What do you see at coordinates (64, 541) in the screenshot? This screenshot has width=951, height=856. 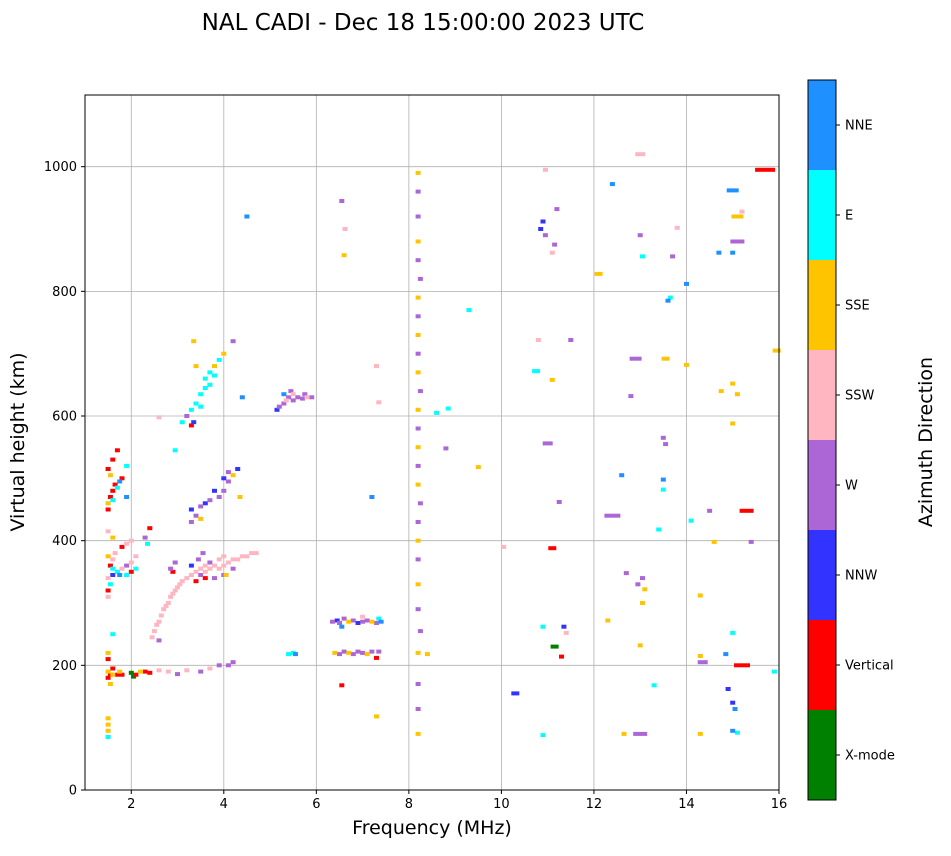 I see `y-tick-label: 400` at bounding box center [64, 541].